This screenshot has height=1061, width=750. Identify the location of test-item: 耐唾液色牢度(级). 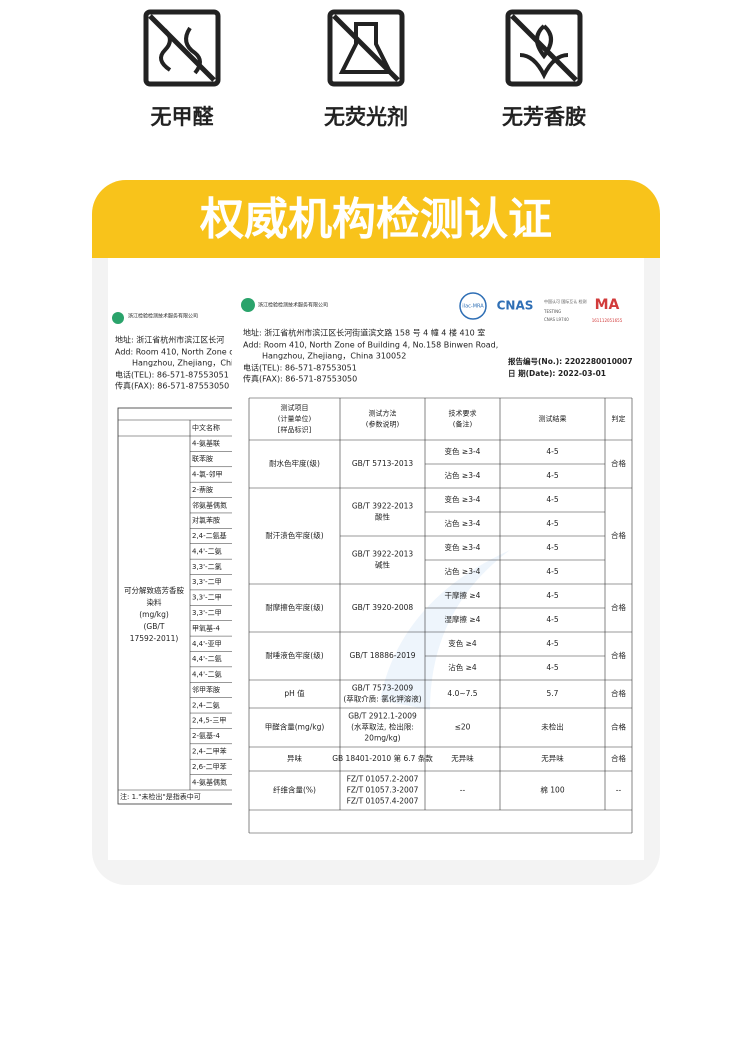
(294, 655).